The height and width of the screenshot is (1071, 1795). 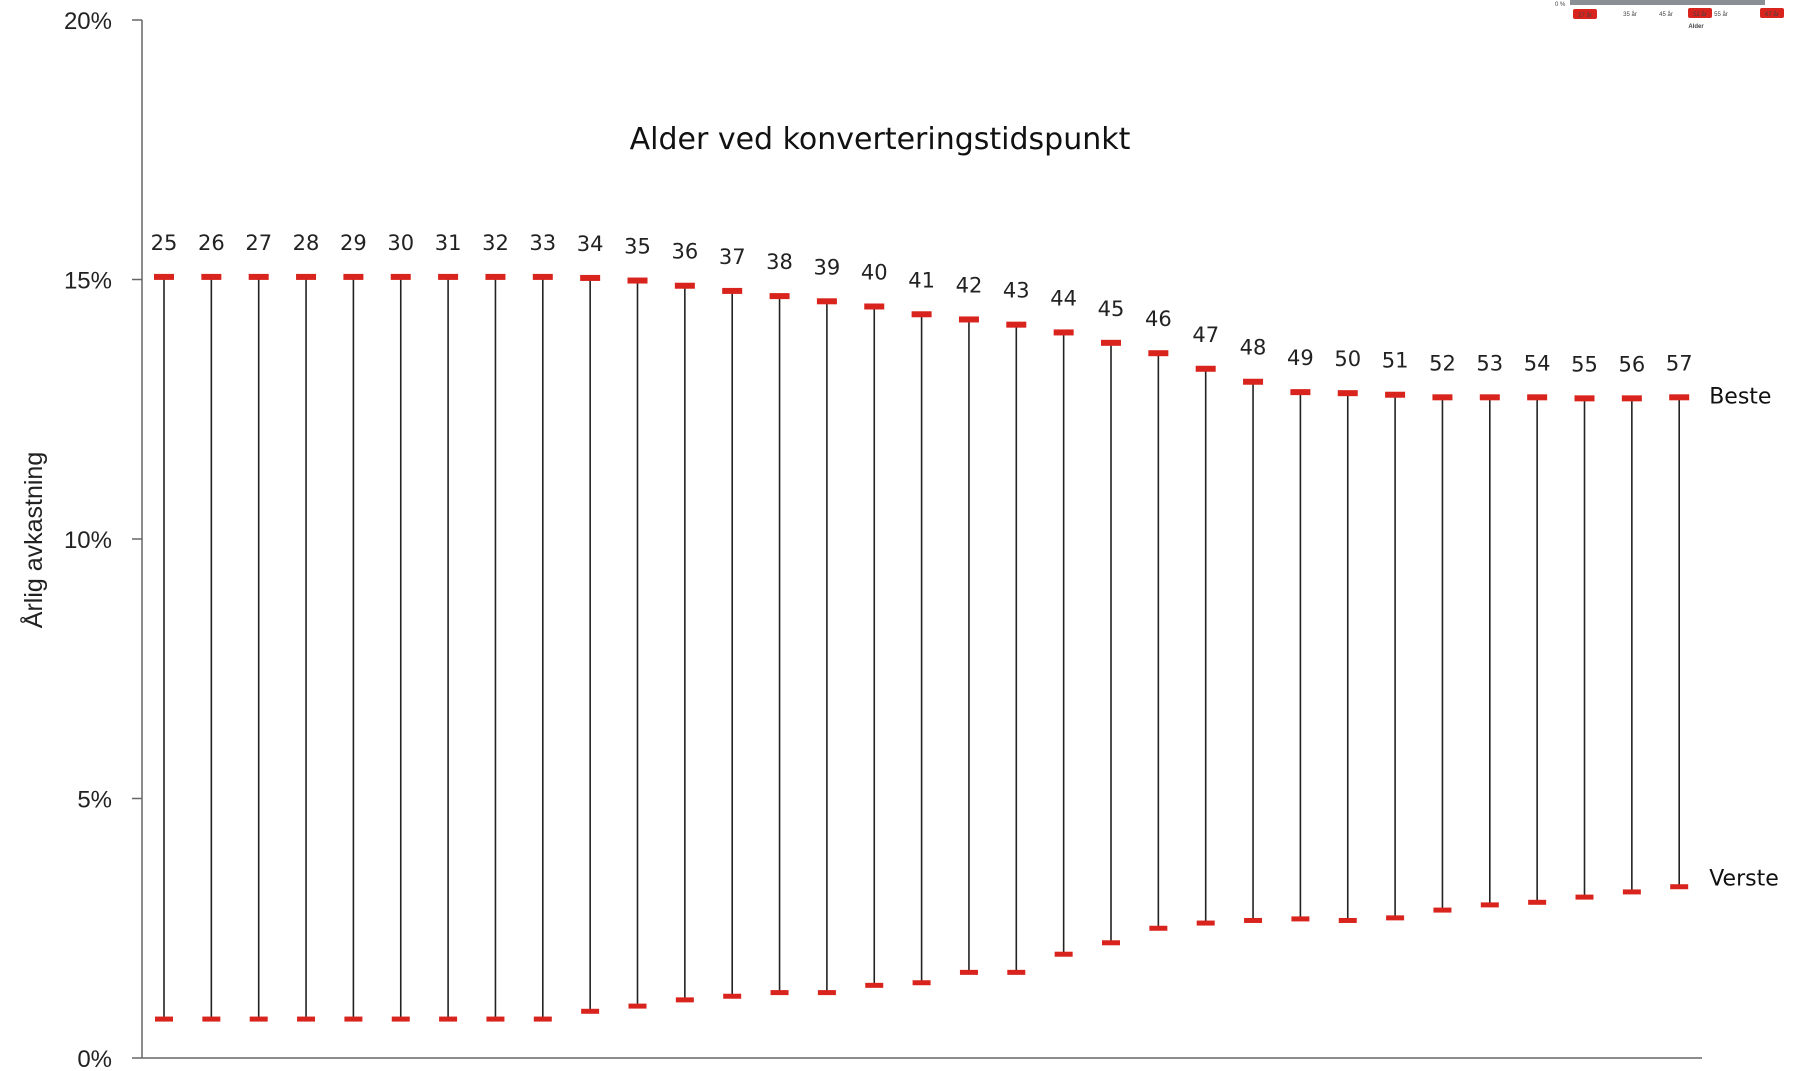 I want to click on age-label: 26, so click(x=211, y=243).